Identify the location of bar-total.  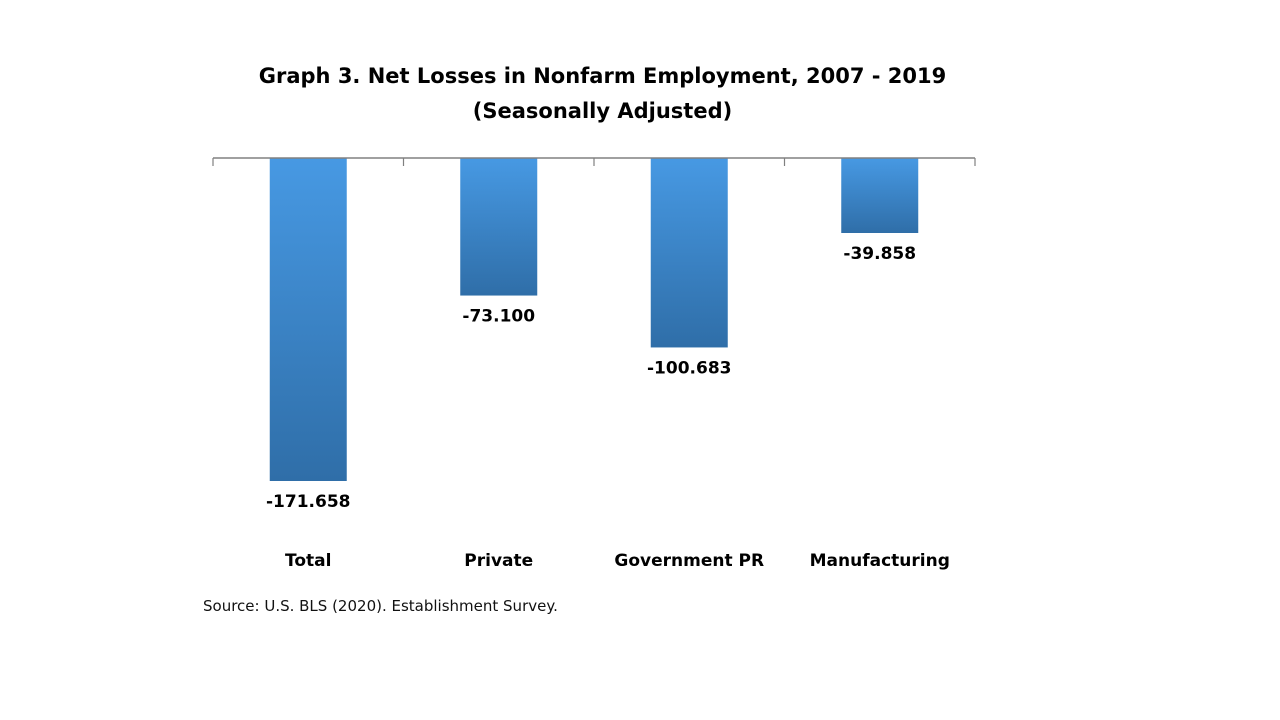
(308, 319).